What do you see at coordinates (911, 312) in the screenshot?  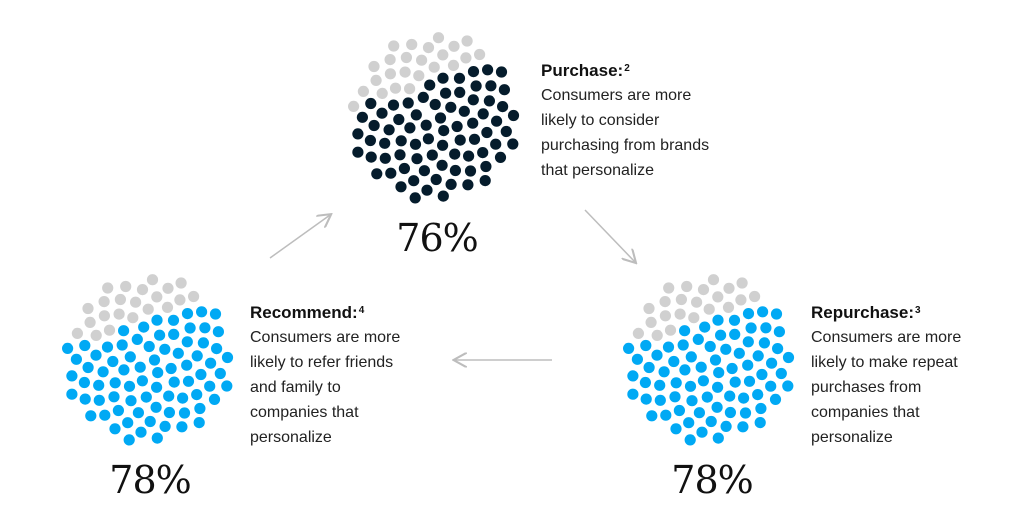 I see `repurchase-title: Repurchase:3` at bounding box center [911, 312].